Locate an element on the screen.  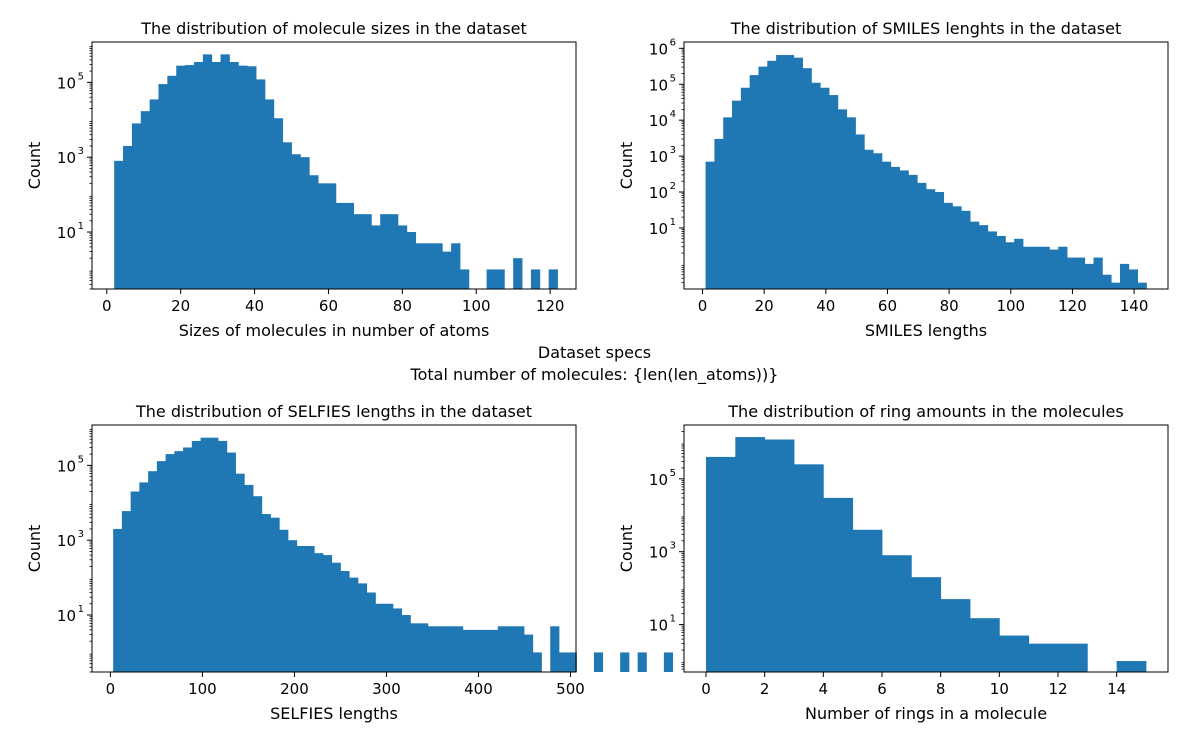
x-tick-label: 100 is located at coordinates (476, 306).